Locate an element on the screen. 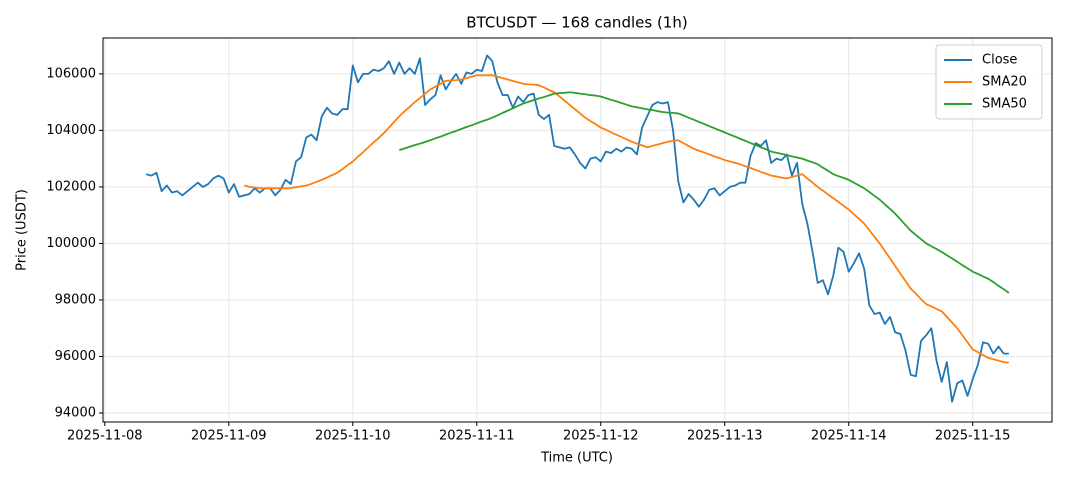 The height and width of the screenshot is (481, 1068). y-tick-label: 98000 is located at coordinates (75, 299).